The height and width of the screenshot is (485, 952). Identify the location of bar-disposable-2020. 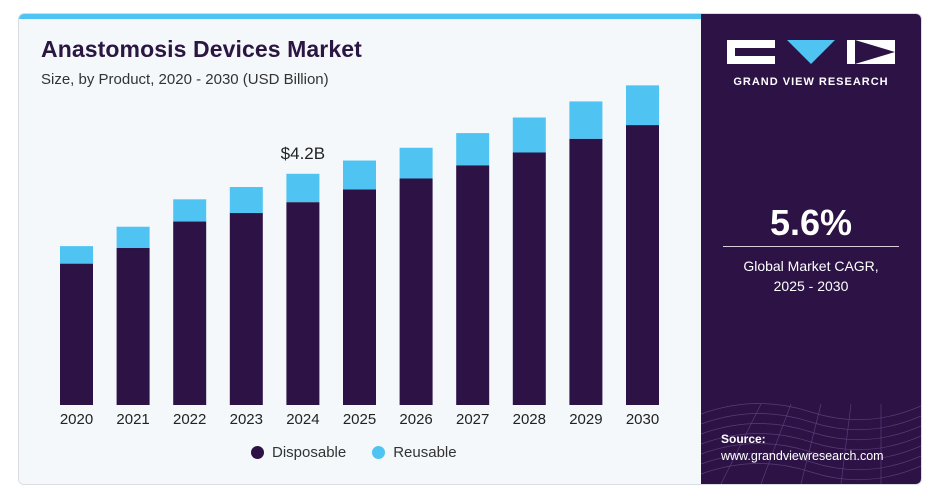
(76, 334).